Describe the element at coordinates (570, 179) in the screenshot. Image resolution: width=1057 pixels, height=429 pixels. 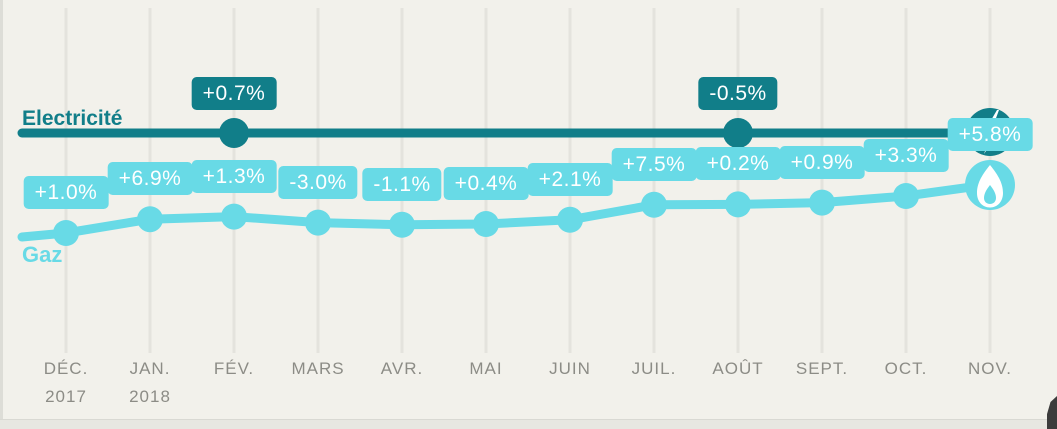
I see `gas-value-label: +2.1%` at that location.